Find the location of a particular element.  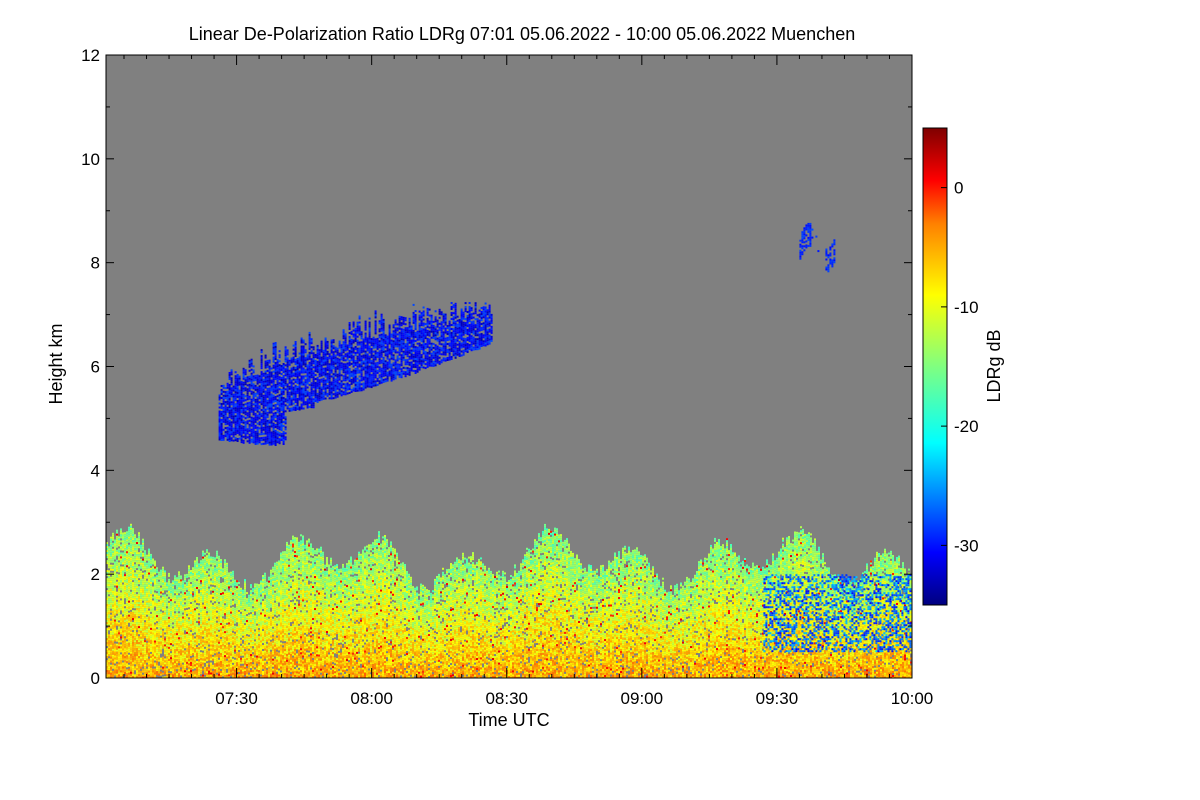

colorbar-tick-label: 0 is located at coordinates (958, 188).